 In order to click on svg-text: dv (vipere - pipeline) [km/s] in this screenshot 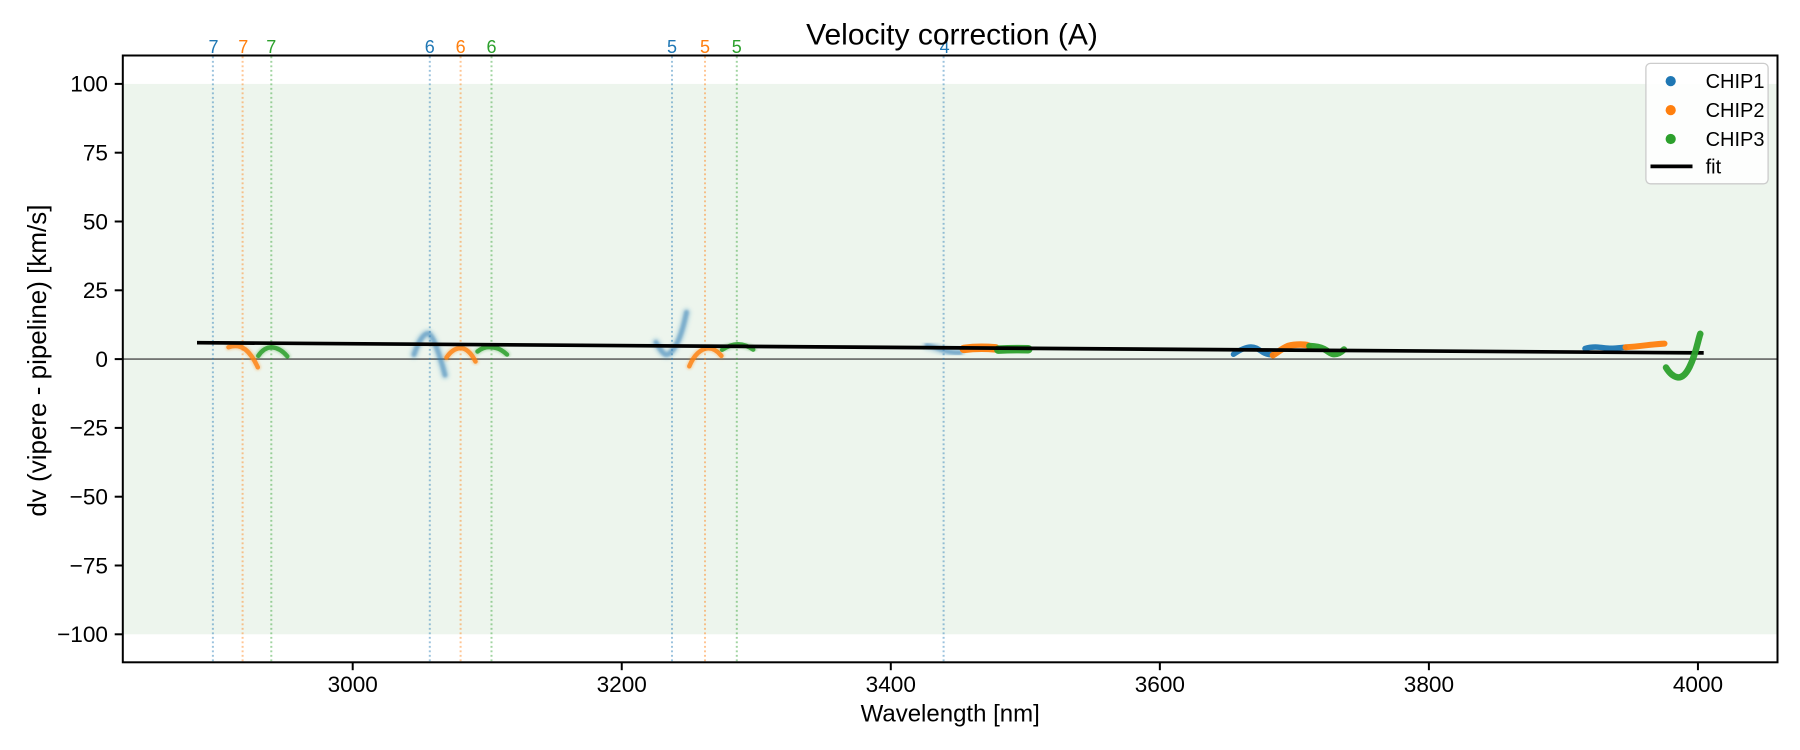, I will do `click(37, 361)`.